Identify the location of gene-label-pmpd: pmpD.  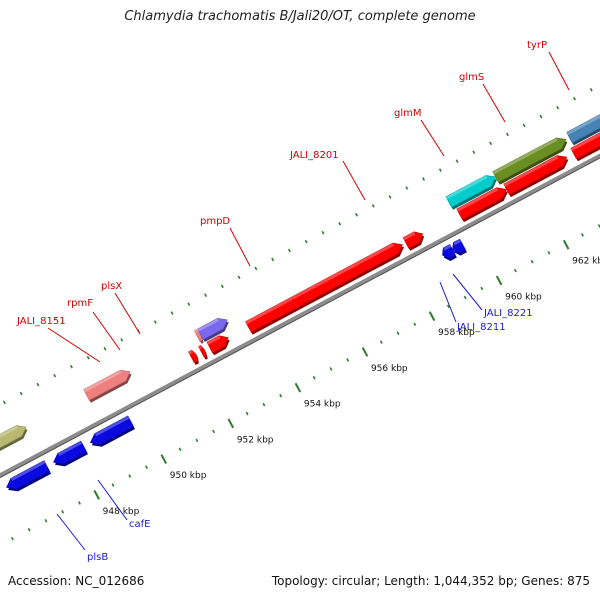
(215, 221).